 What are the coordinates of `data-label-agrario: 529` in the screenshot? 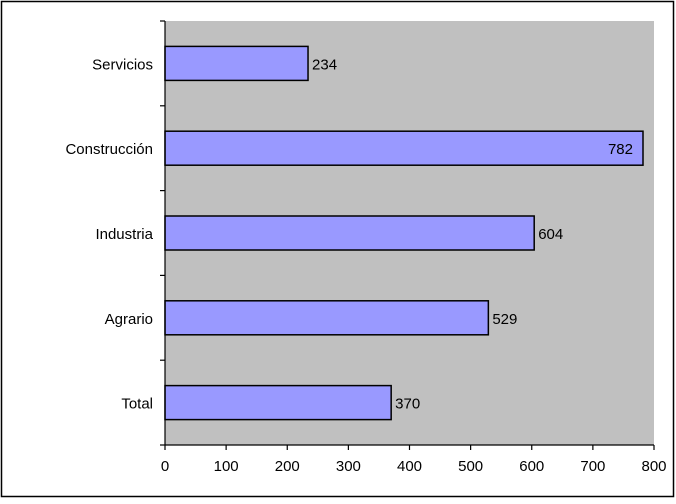 It's located at (504, 319).